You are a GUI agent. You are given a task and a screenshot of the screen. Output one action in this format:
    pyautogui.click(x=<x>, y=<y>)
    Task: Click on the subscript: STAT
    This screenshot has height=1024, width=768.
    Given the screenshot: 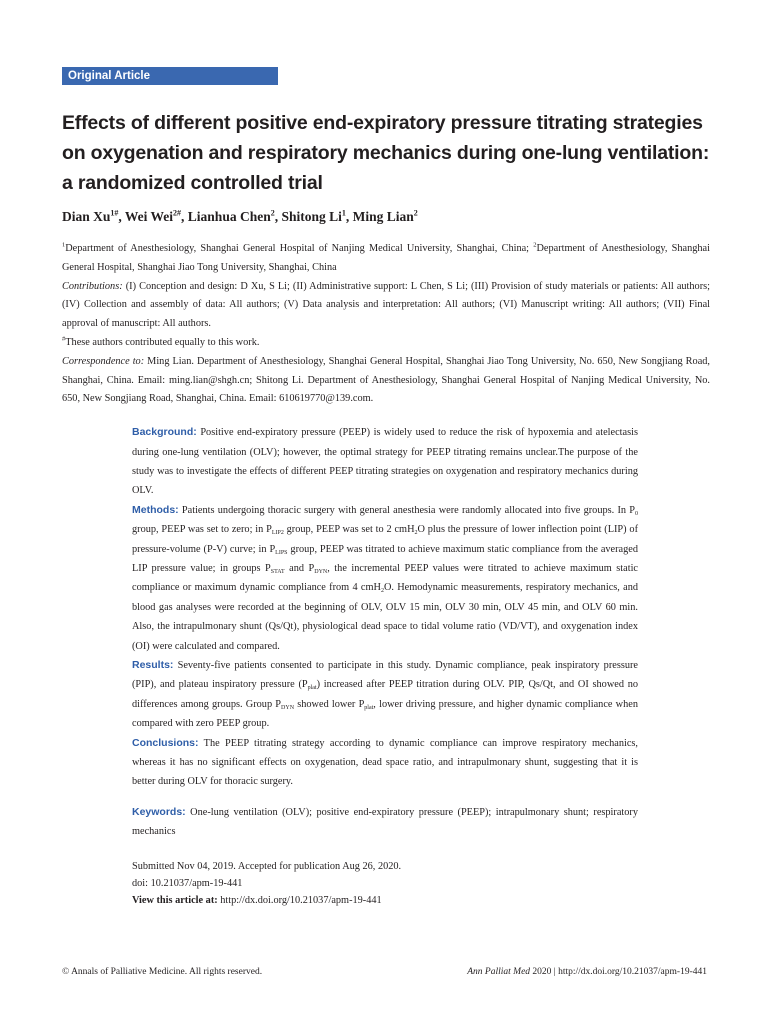 What is the action you would take?
    pyautogui.click(x=277, y=572)
    